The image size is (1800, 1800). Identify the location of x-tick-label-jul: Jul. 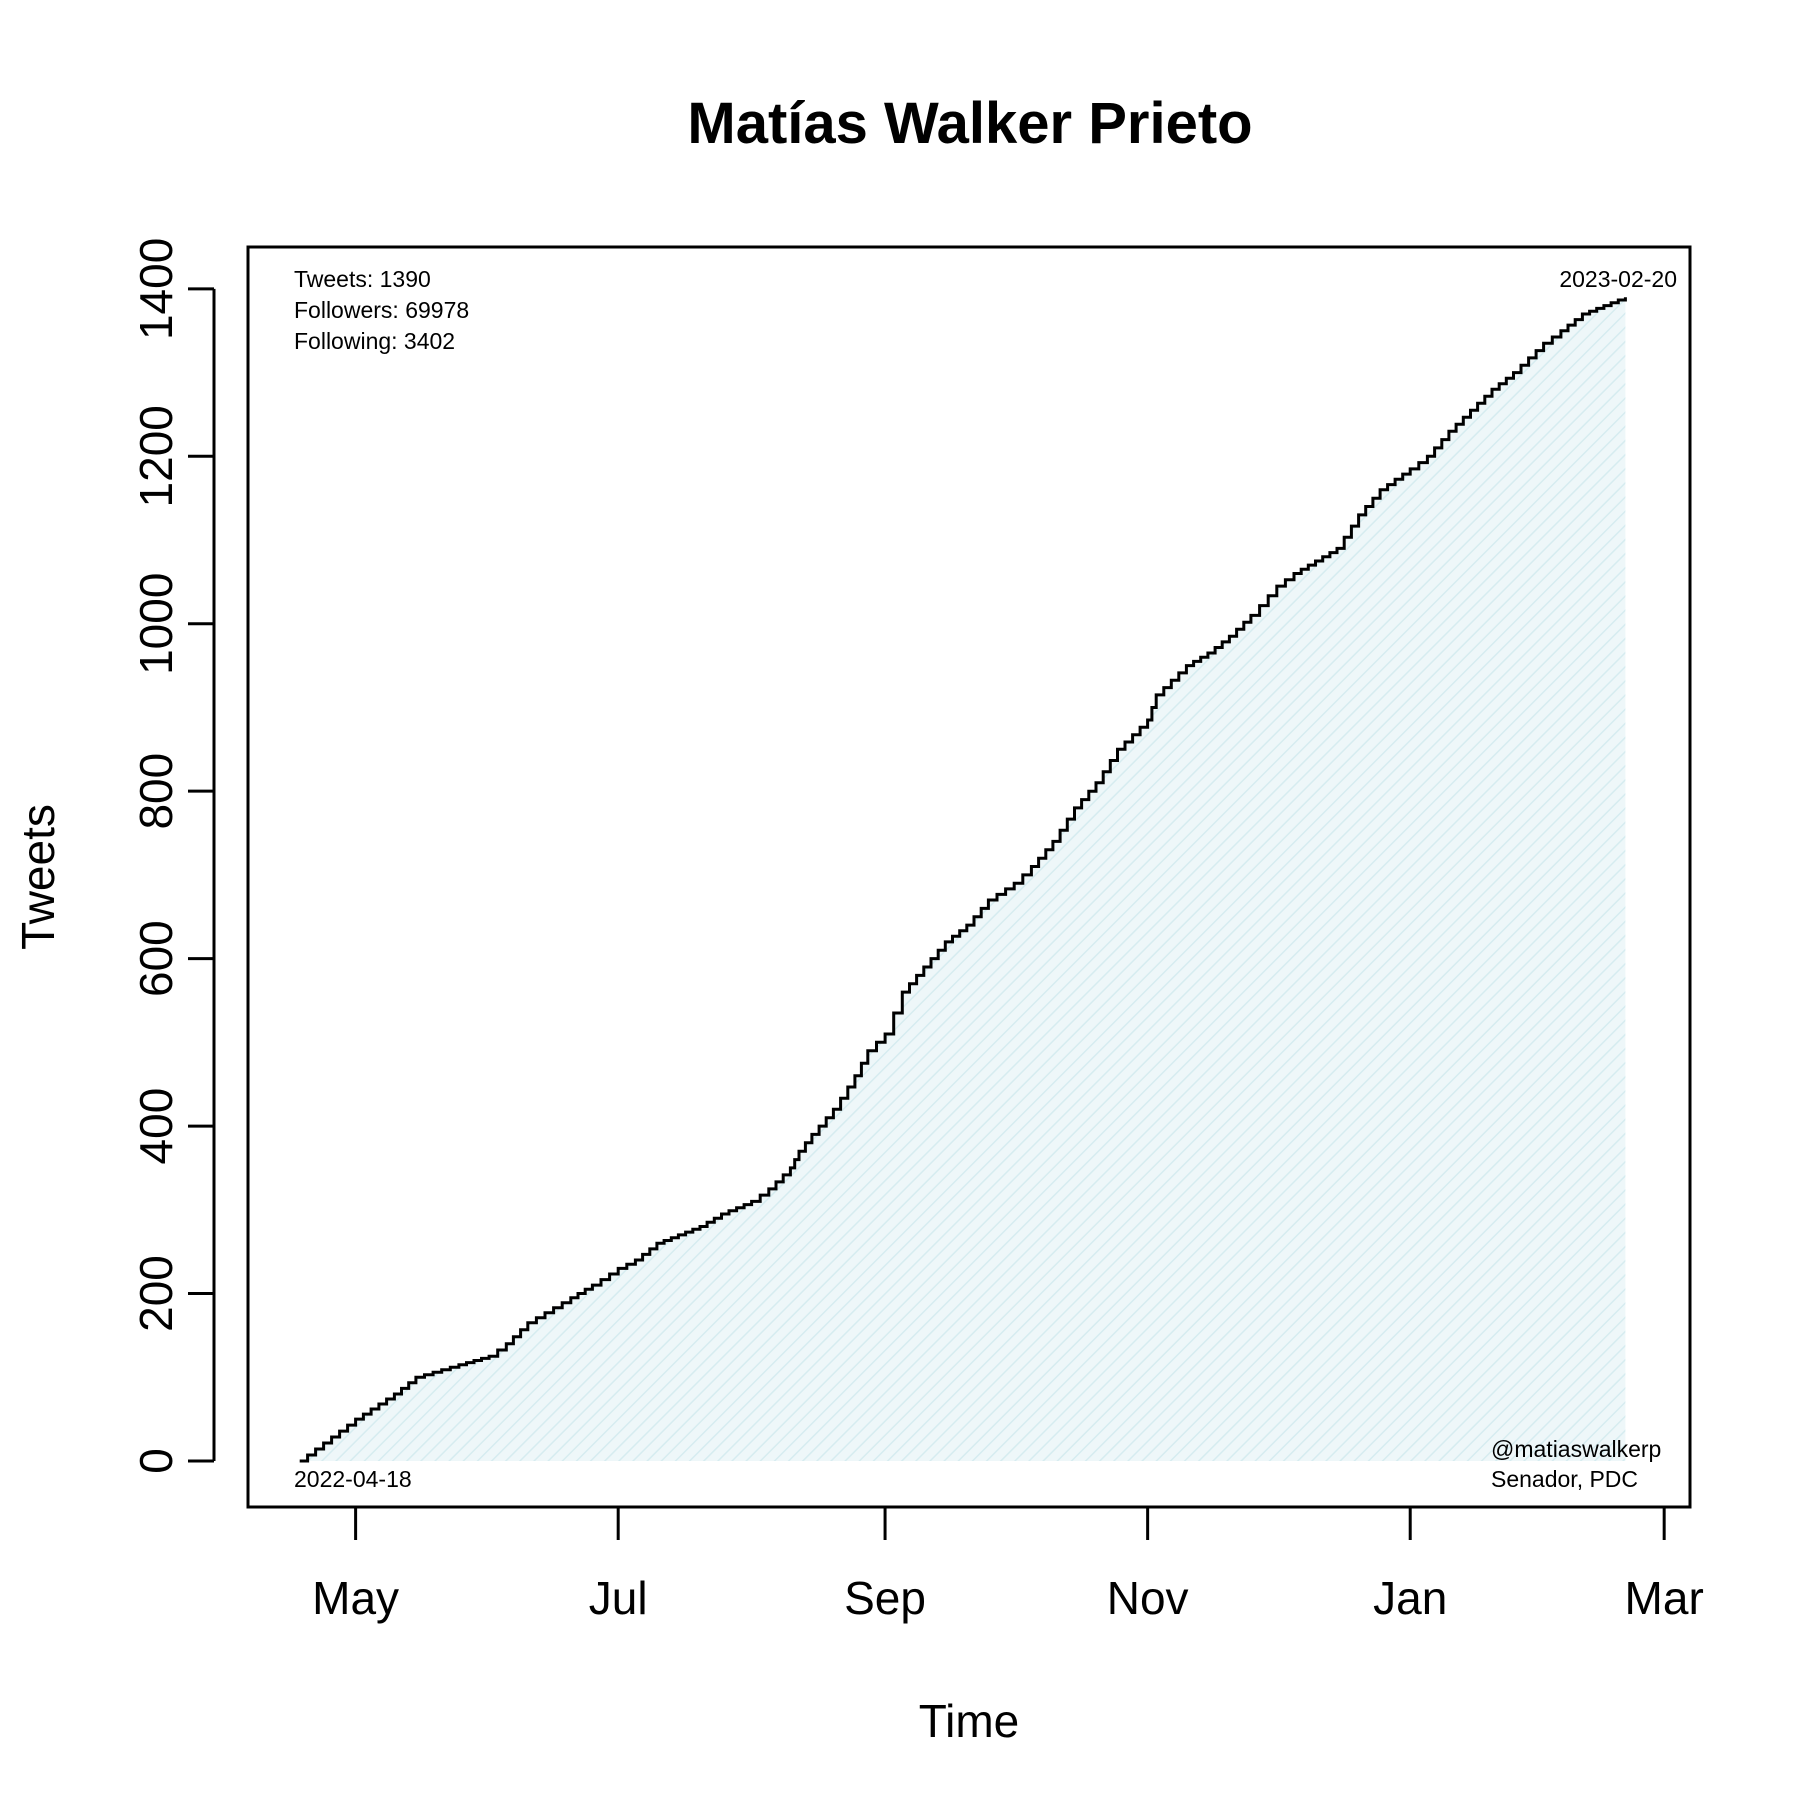
(618, 1598).